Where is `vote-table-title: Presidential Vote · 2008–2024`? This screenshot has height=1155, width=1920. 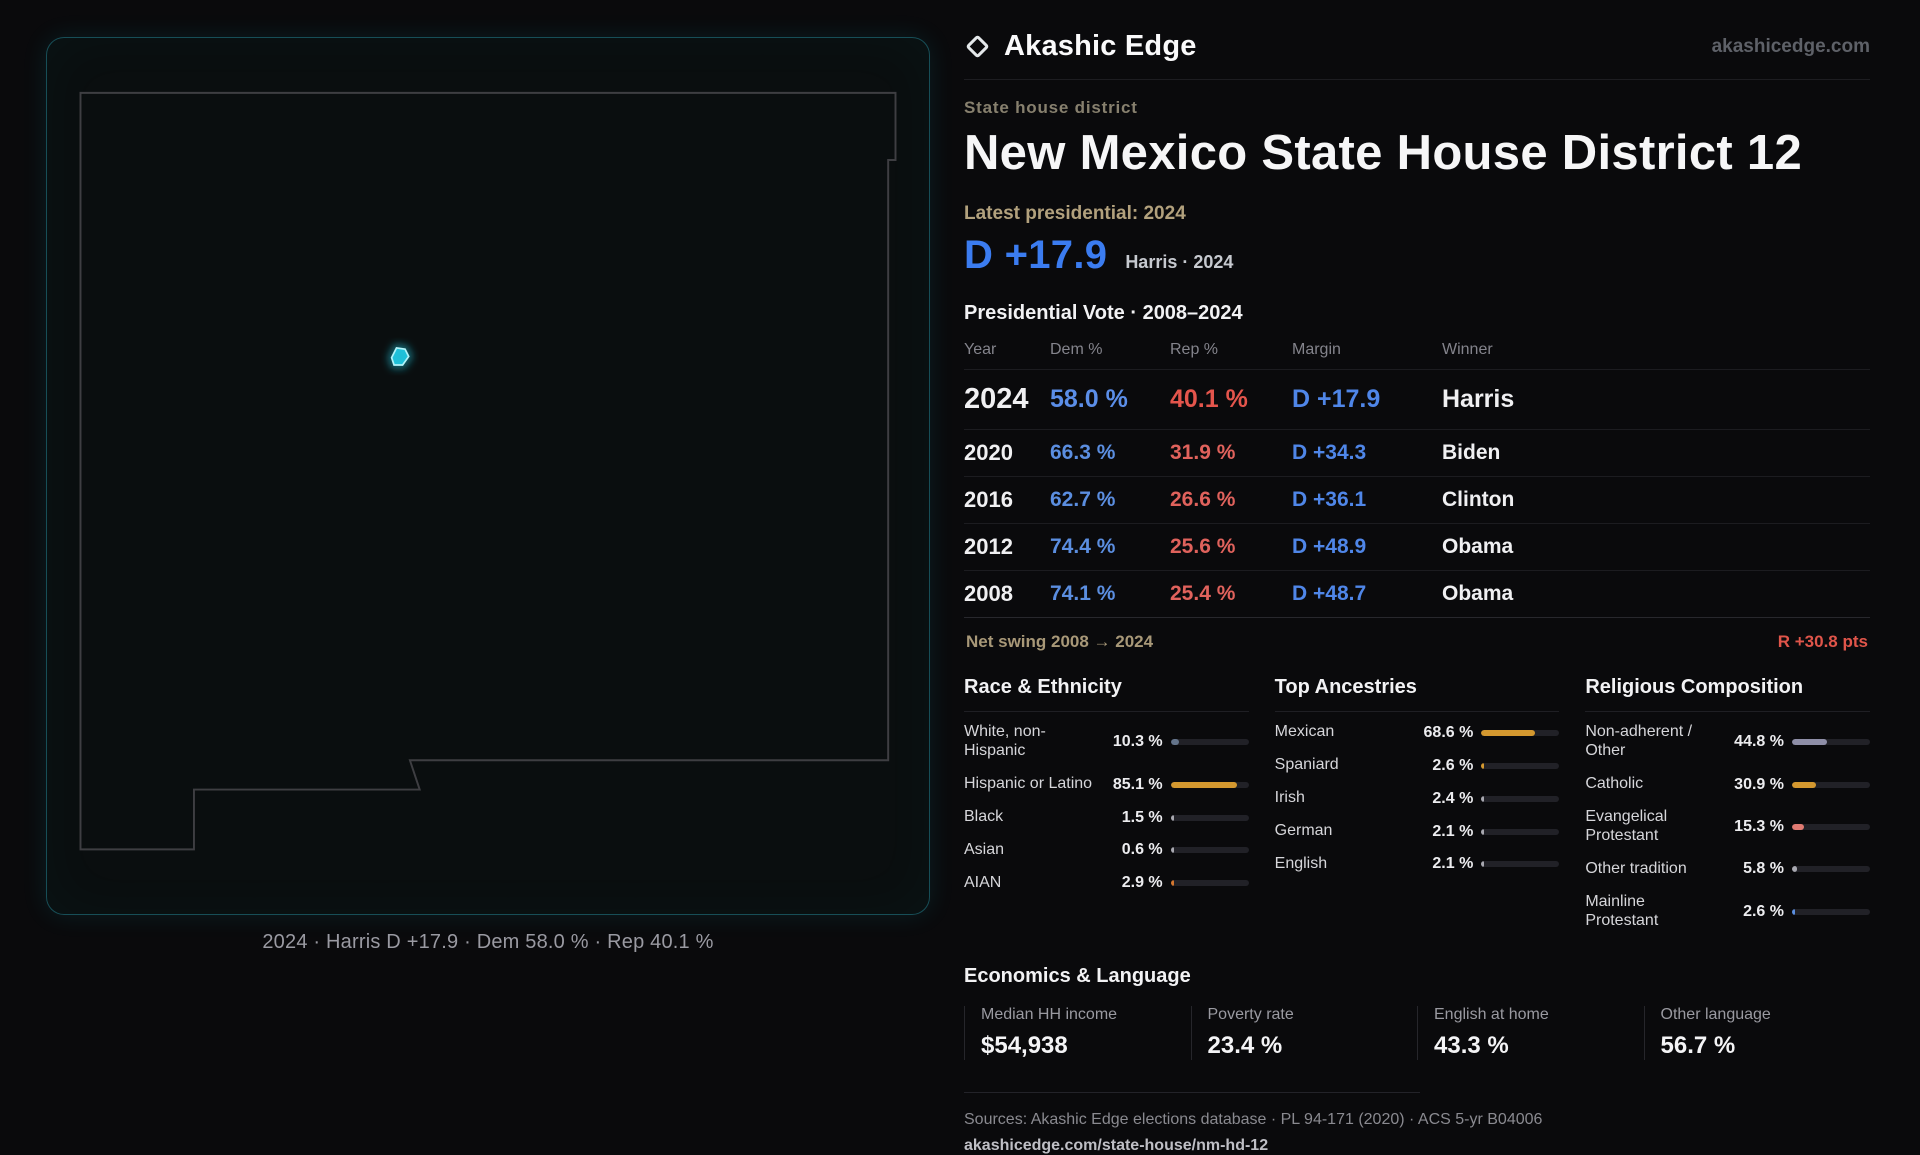 vote-table-title: Presidential Vote · 2008–2024 is located at coordinates (1103, 313).